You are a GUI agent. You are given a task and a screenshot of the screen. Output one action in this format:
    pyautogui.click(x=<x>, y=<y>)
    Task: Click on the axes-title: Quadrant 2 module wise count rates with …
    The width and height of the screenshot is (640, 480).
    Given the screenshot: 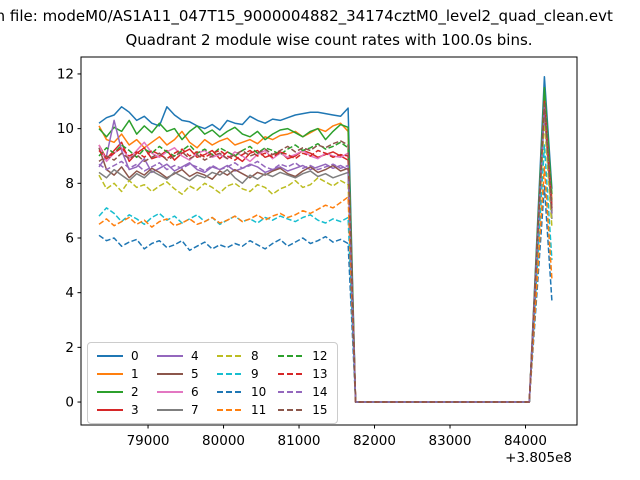 What is the action you would take?
    pyautogui.click(x=329, y=40)
    